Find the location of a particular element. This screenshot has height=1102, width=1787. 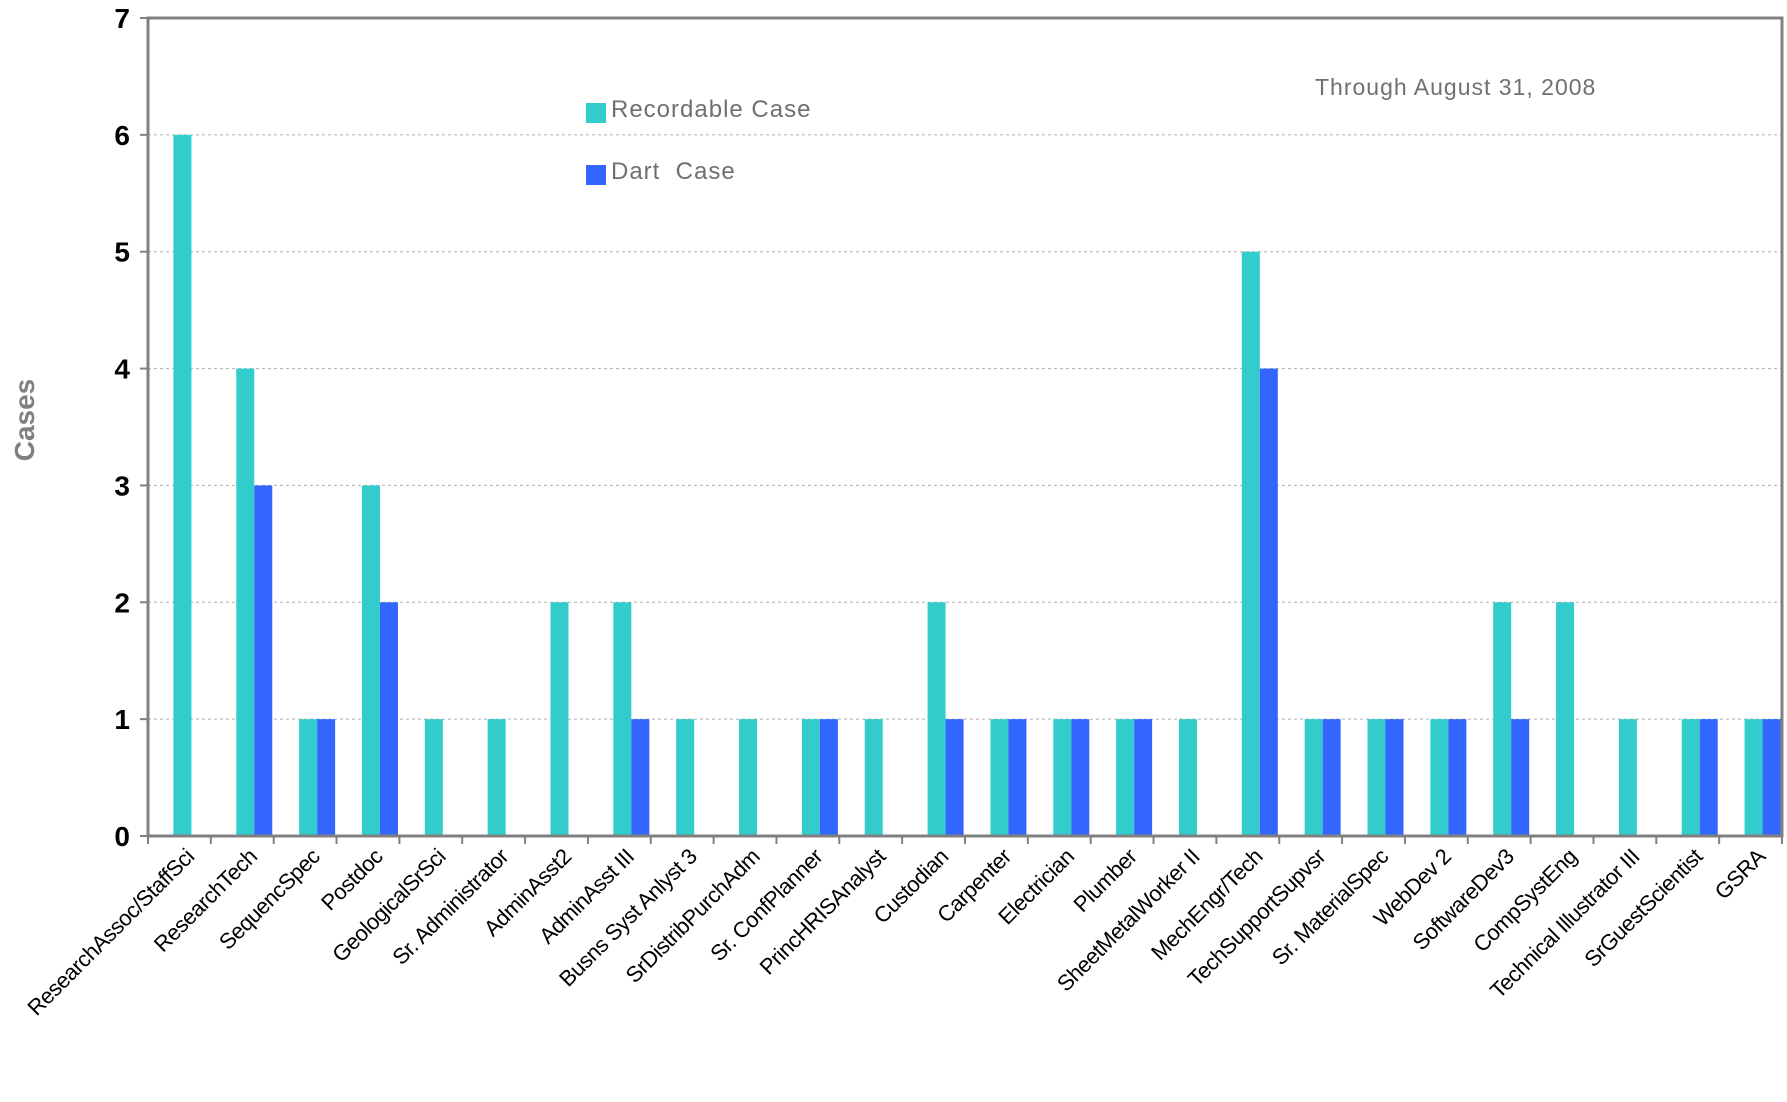

x-tick-label: Sr. ConfPlanner is located at coordinates (766, 905).